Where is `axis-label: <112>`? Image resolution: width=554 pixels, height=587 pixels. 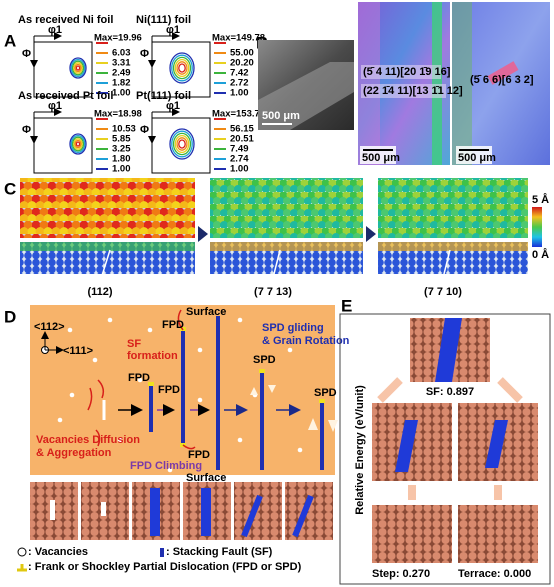
axis-label: <112> is located at coordinates (49, 327).